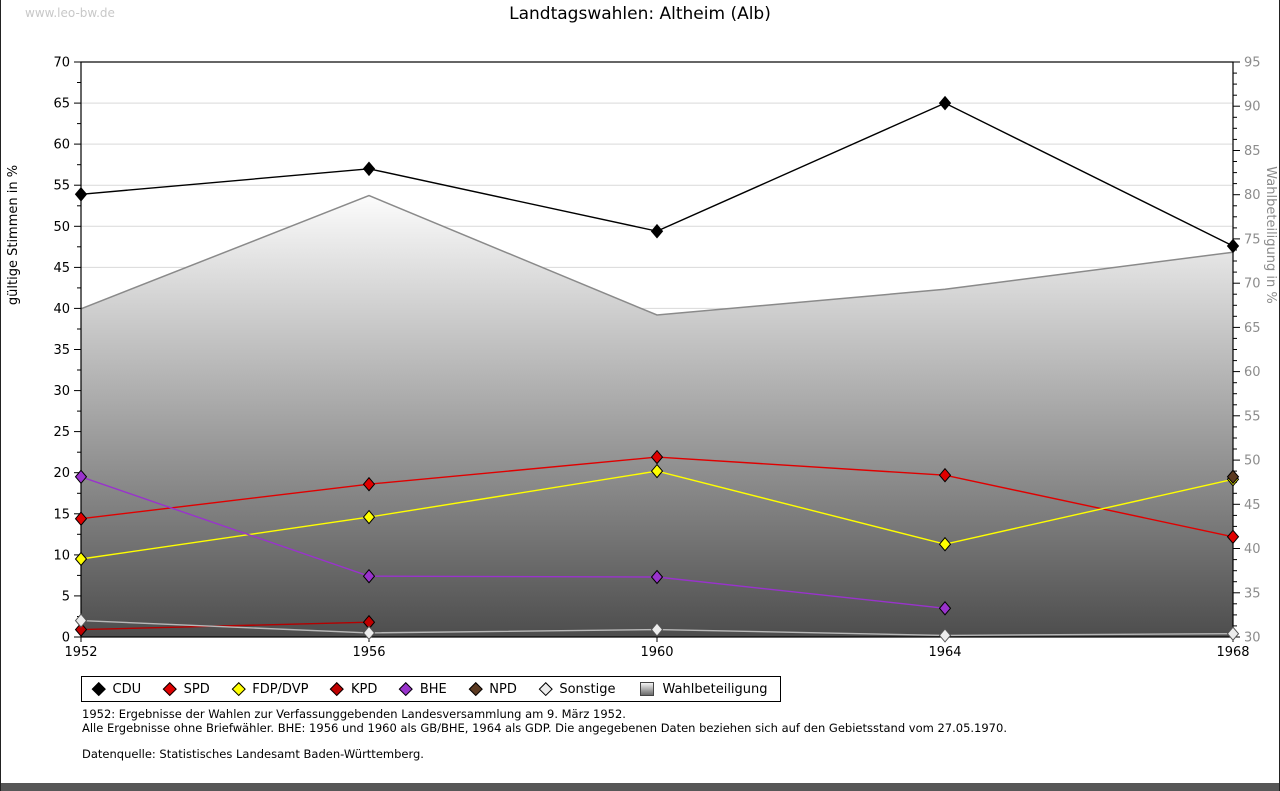 The image size is (1280, 791). I want to click on legend-label: SPD, so click(196, 689).